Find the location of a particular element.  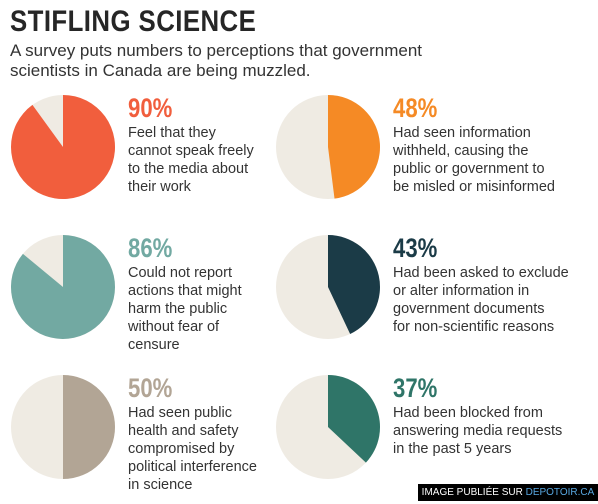

stat-description-line: Had seen information is located at coordinates (462, 133).